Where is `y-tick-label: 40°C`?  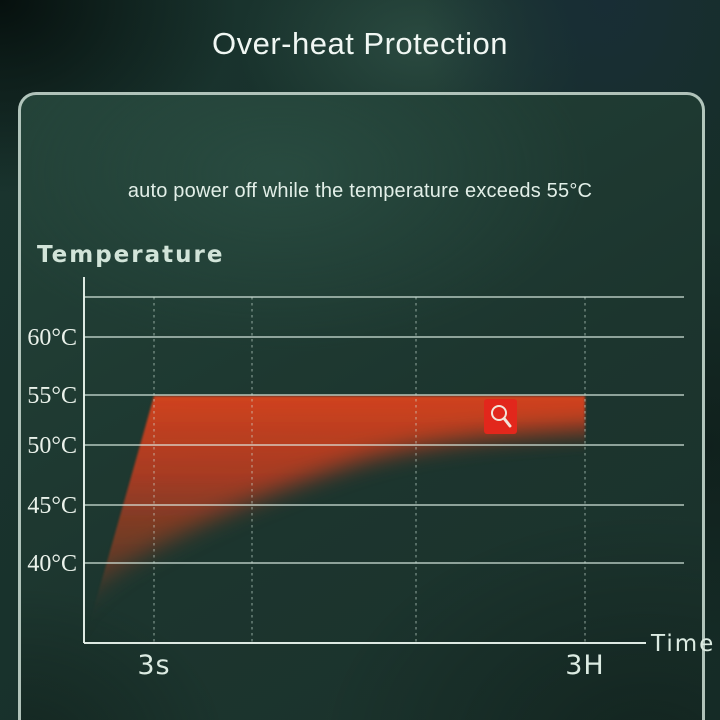
y-tick-label: 40°C is located at coordinates (52, 564).